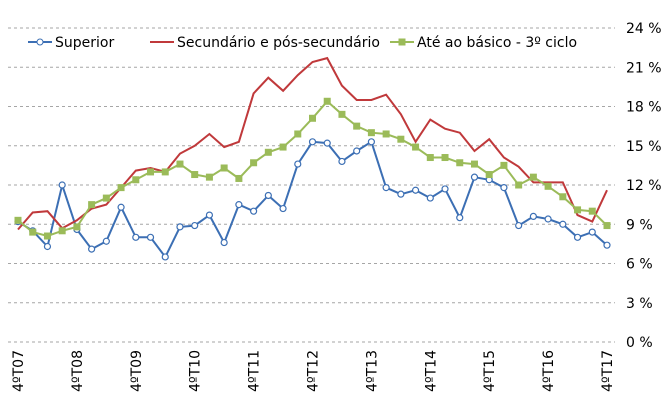  What do you see at coordinates (639, 343) in the screenshot?
I see `y-tick-label: 0 %` at bounding box center [639, 343].